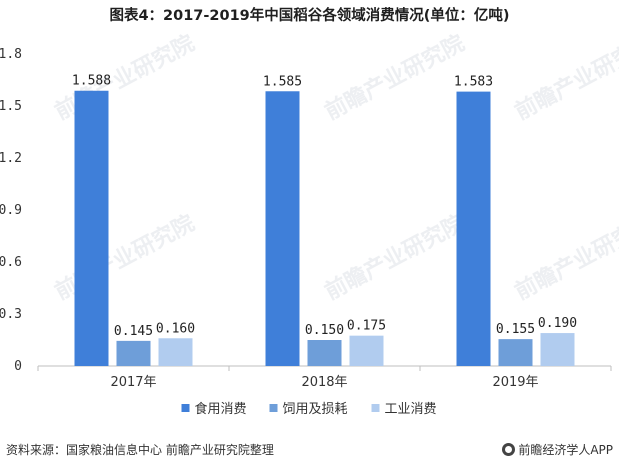 The height and width of the screenshot is (469, 619). Describe the element at coordinates (11, 54) in the screenshot. I see `y-tick-label: 1.8` at that location.